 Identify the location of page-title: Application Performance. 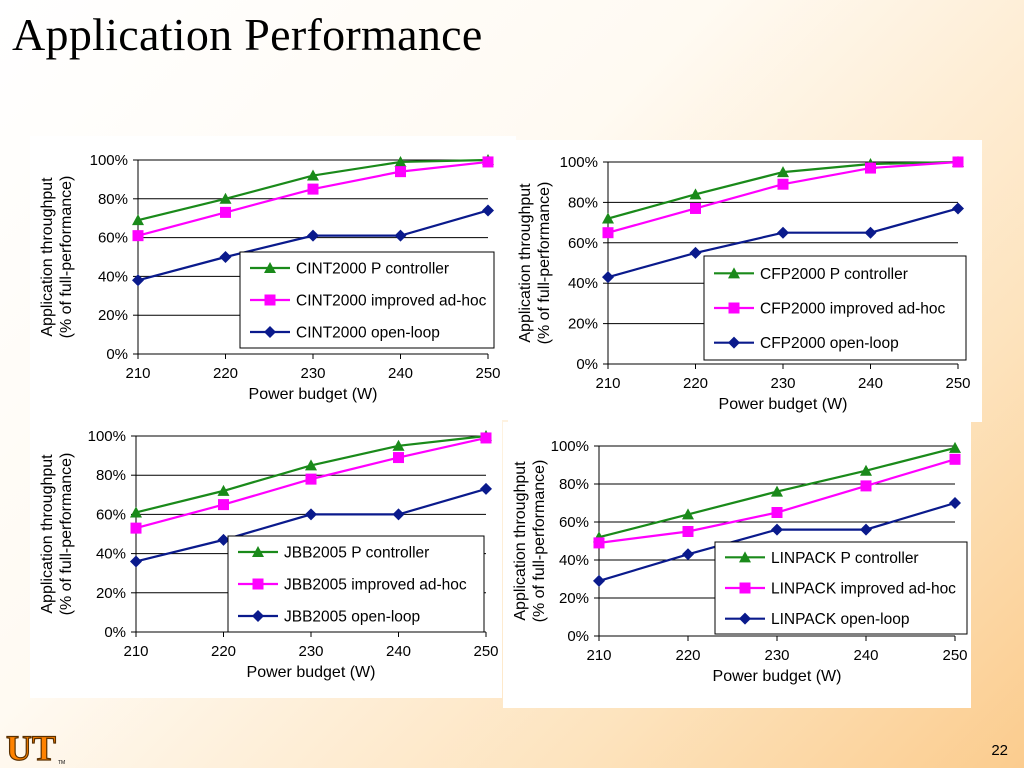
(247, 34).